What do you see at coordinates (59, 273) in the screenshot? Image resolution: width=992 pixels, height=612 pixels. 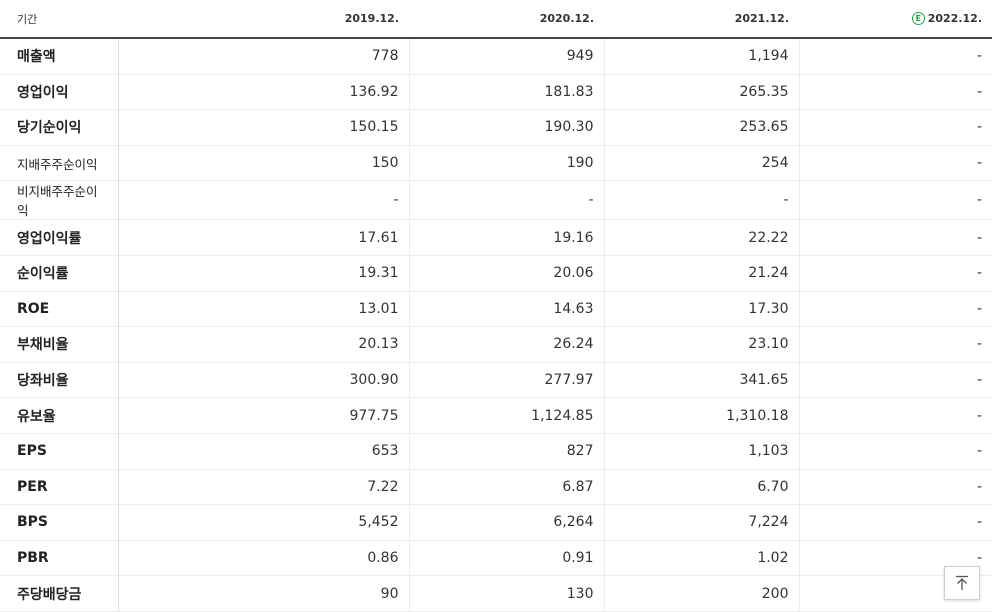 I see `row-label: 순이익률` at bounding box center [59, 273].